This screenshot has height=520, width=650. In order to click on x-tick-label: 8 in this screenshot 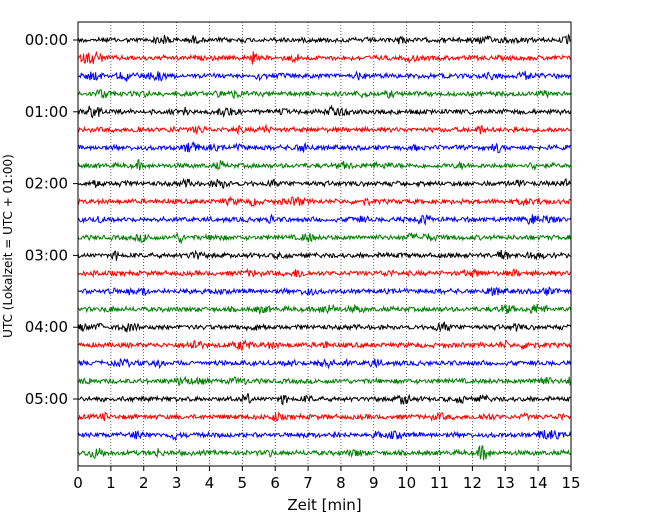, I will do `click(341, 483)`.